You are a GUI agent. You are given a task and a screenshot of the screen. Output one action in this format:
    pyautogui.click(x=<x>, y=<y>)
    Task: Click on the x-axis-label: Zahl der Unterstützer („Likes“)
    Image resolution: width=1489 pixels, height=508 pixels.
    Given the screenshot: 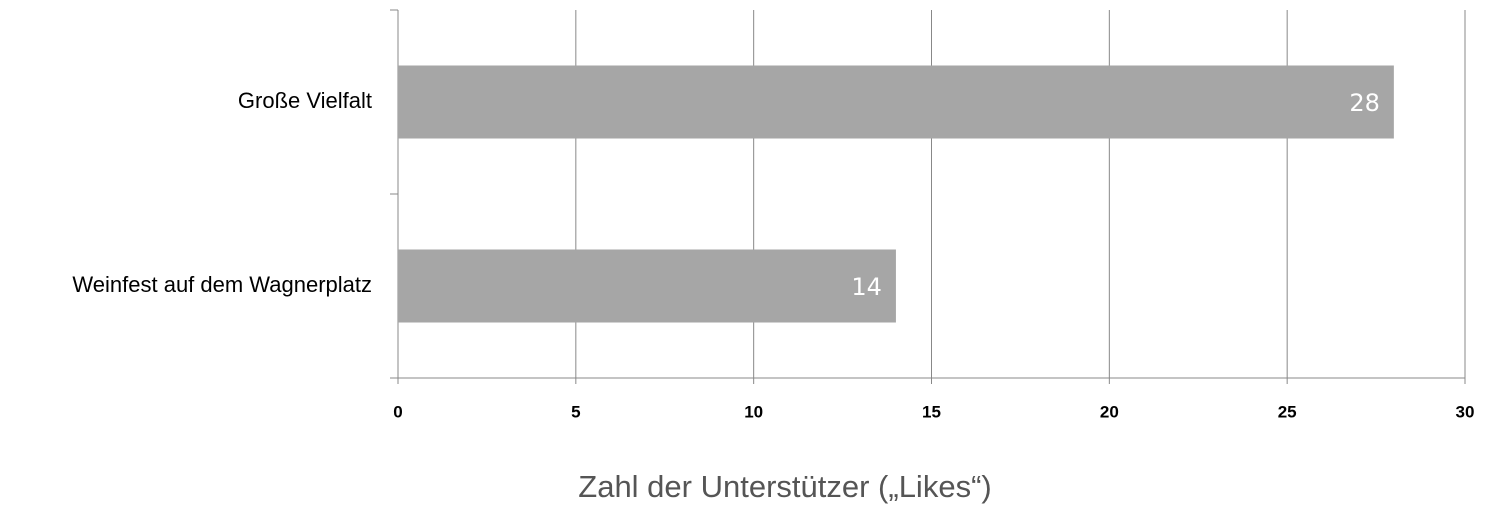 What is the action you would take?
    pyautogui.click(x=784, y=486)
    